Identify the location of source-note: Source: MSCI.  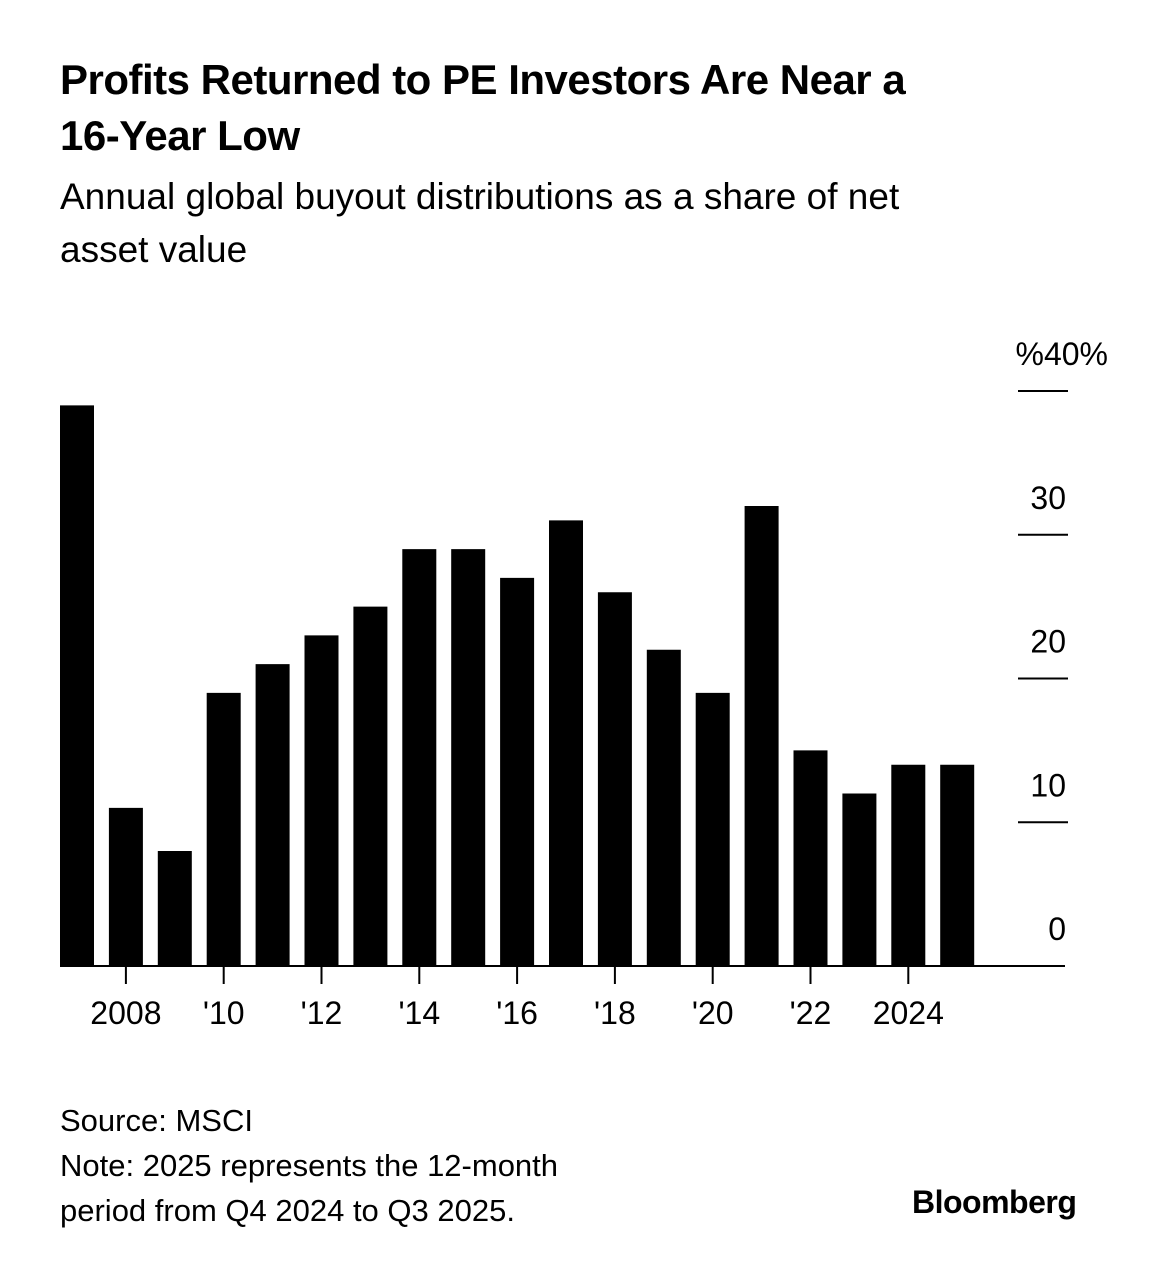
(156, 1120).